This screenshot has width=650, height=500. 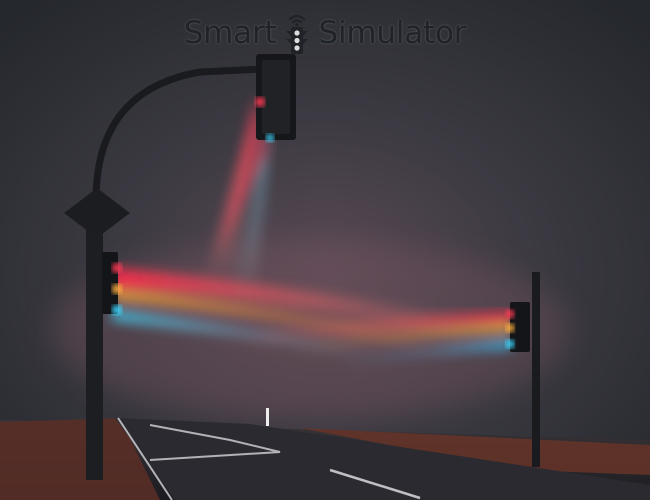 I want to click on road-edge-line, so click(x=145, y=458).